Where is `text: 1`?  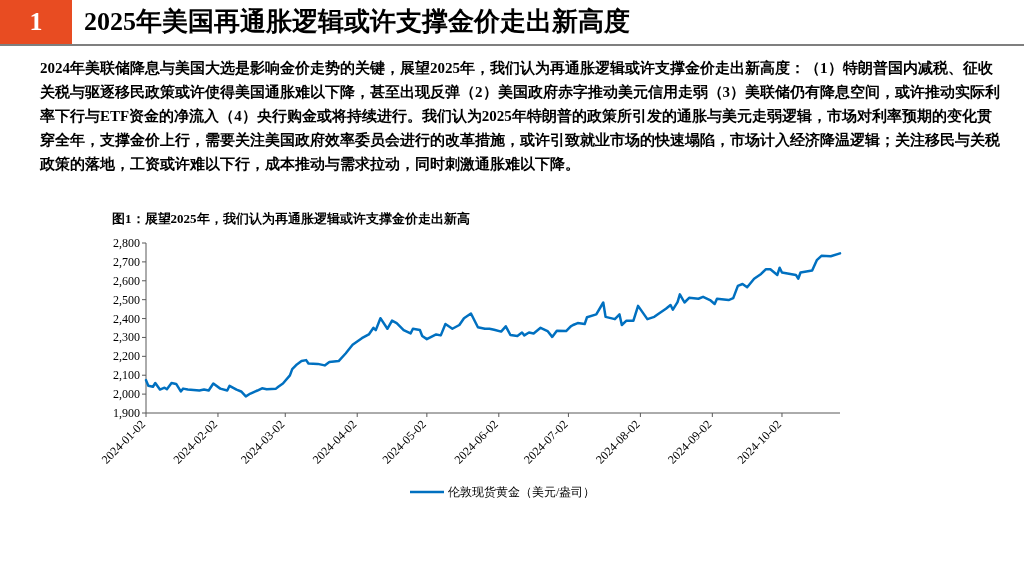 text: 1 is located at coordinates (36, 22).